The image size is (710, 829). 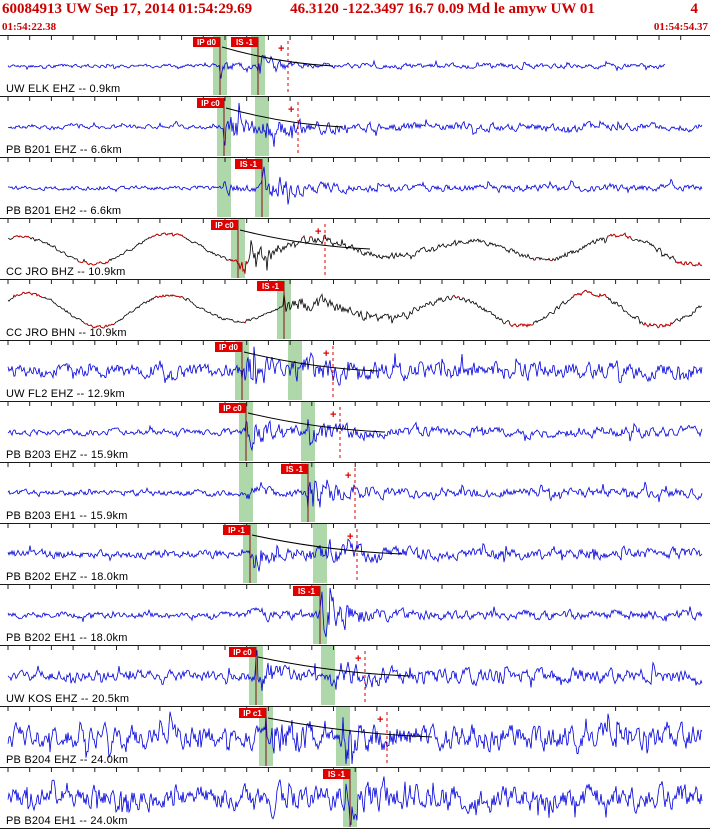 I want to click on svg-text: IP -1, so click(x=236, y=530).